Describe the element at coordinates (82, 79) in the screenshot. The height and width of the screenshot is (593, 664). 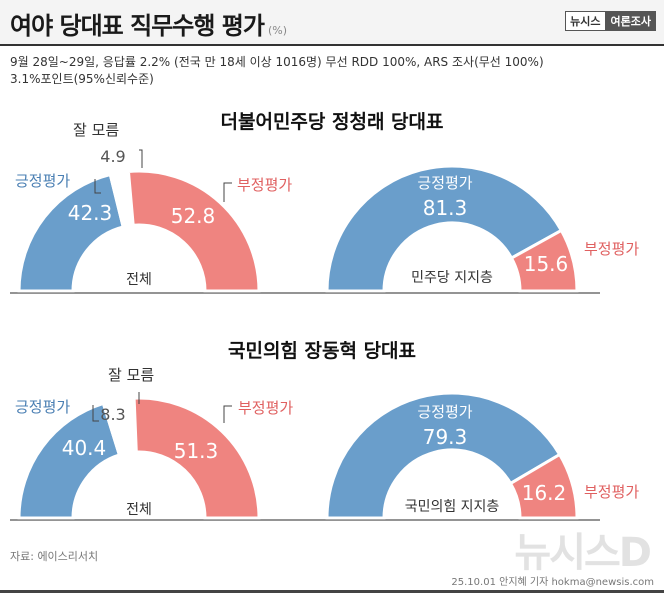
I see `survey-note-2: 3.1%포인트(95%신뢰수준)` at that location.